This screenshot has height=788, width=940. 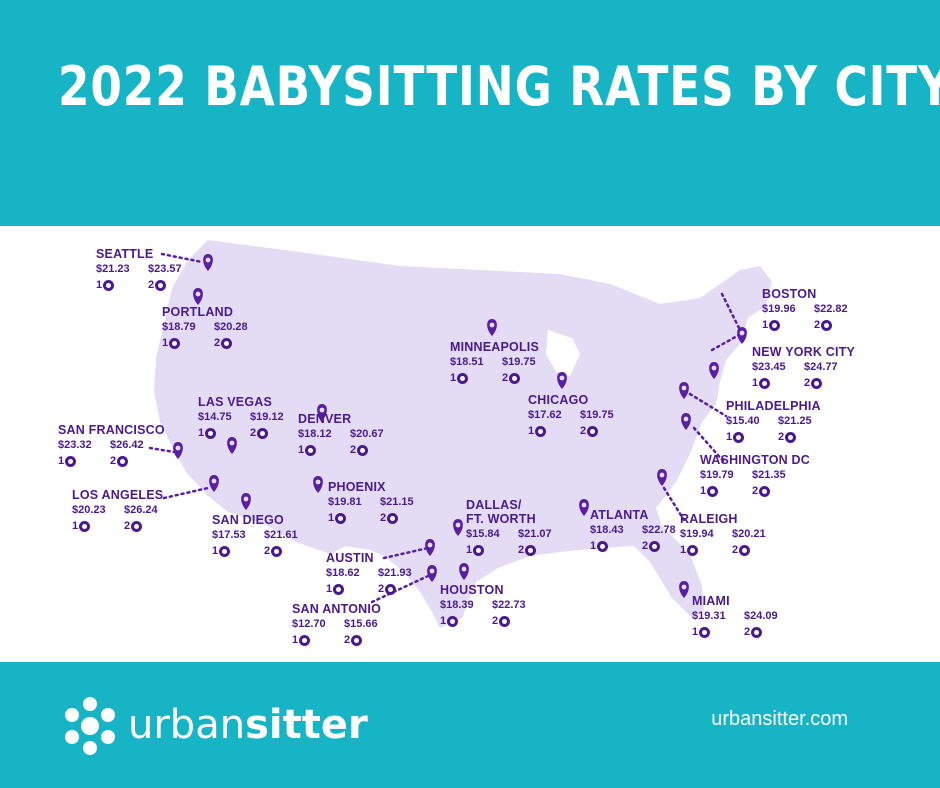 What do you see at coordinates (198, 312) in the screenshot?
I see `city-name: PORTLAND` at bounding box center [198, 312].